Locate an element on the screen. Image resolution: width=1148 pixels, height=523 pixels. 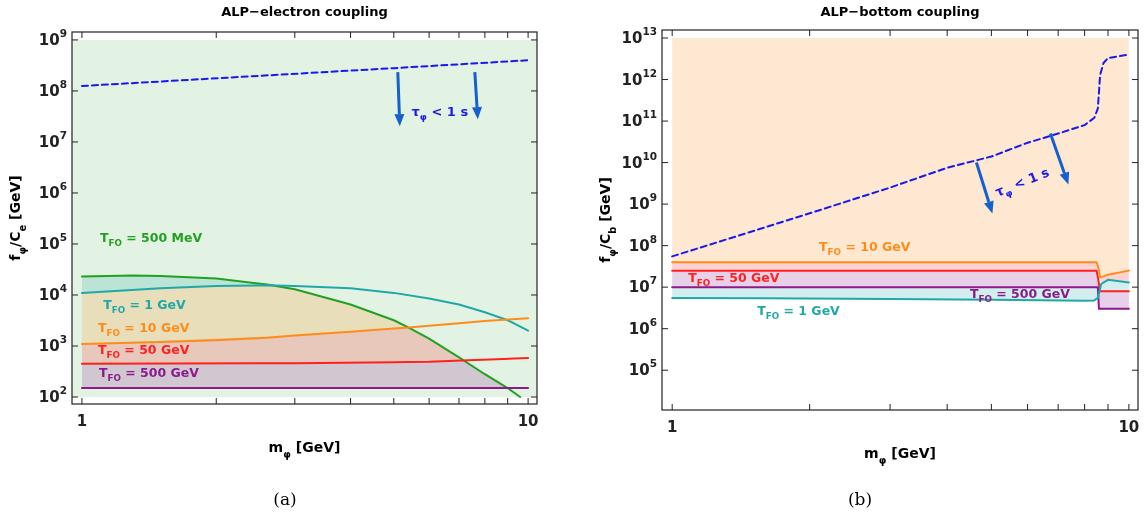
chart-title: ALP−electron coupling is located at coordinates (304, 11).